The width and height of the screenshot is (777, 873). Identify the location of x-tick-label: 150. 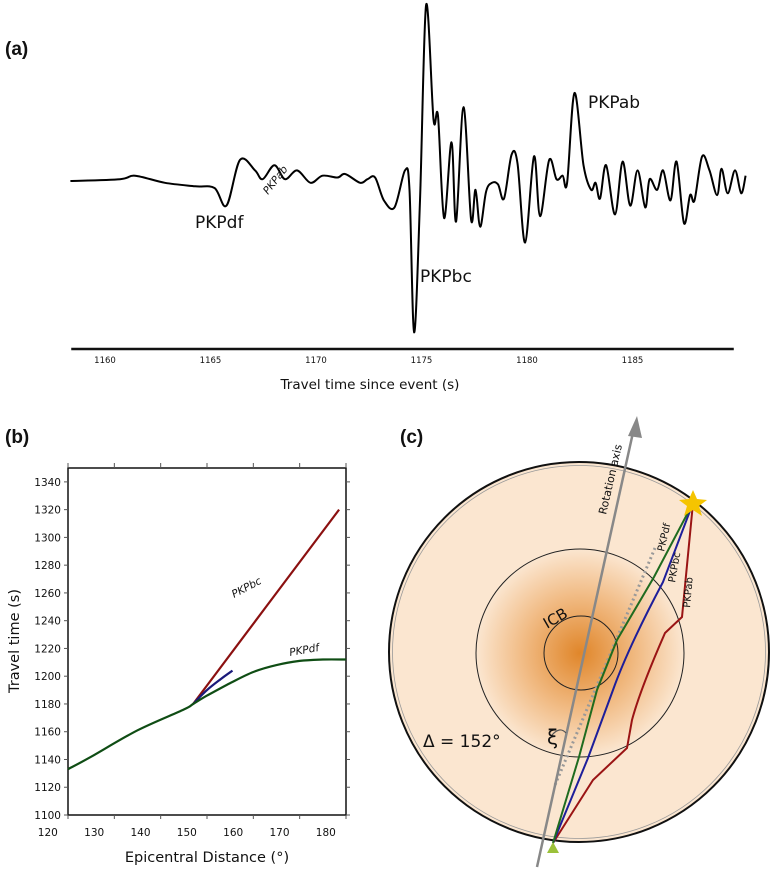
(187, 833).